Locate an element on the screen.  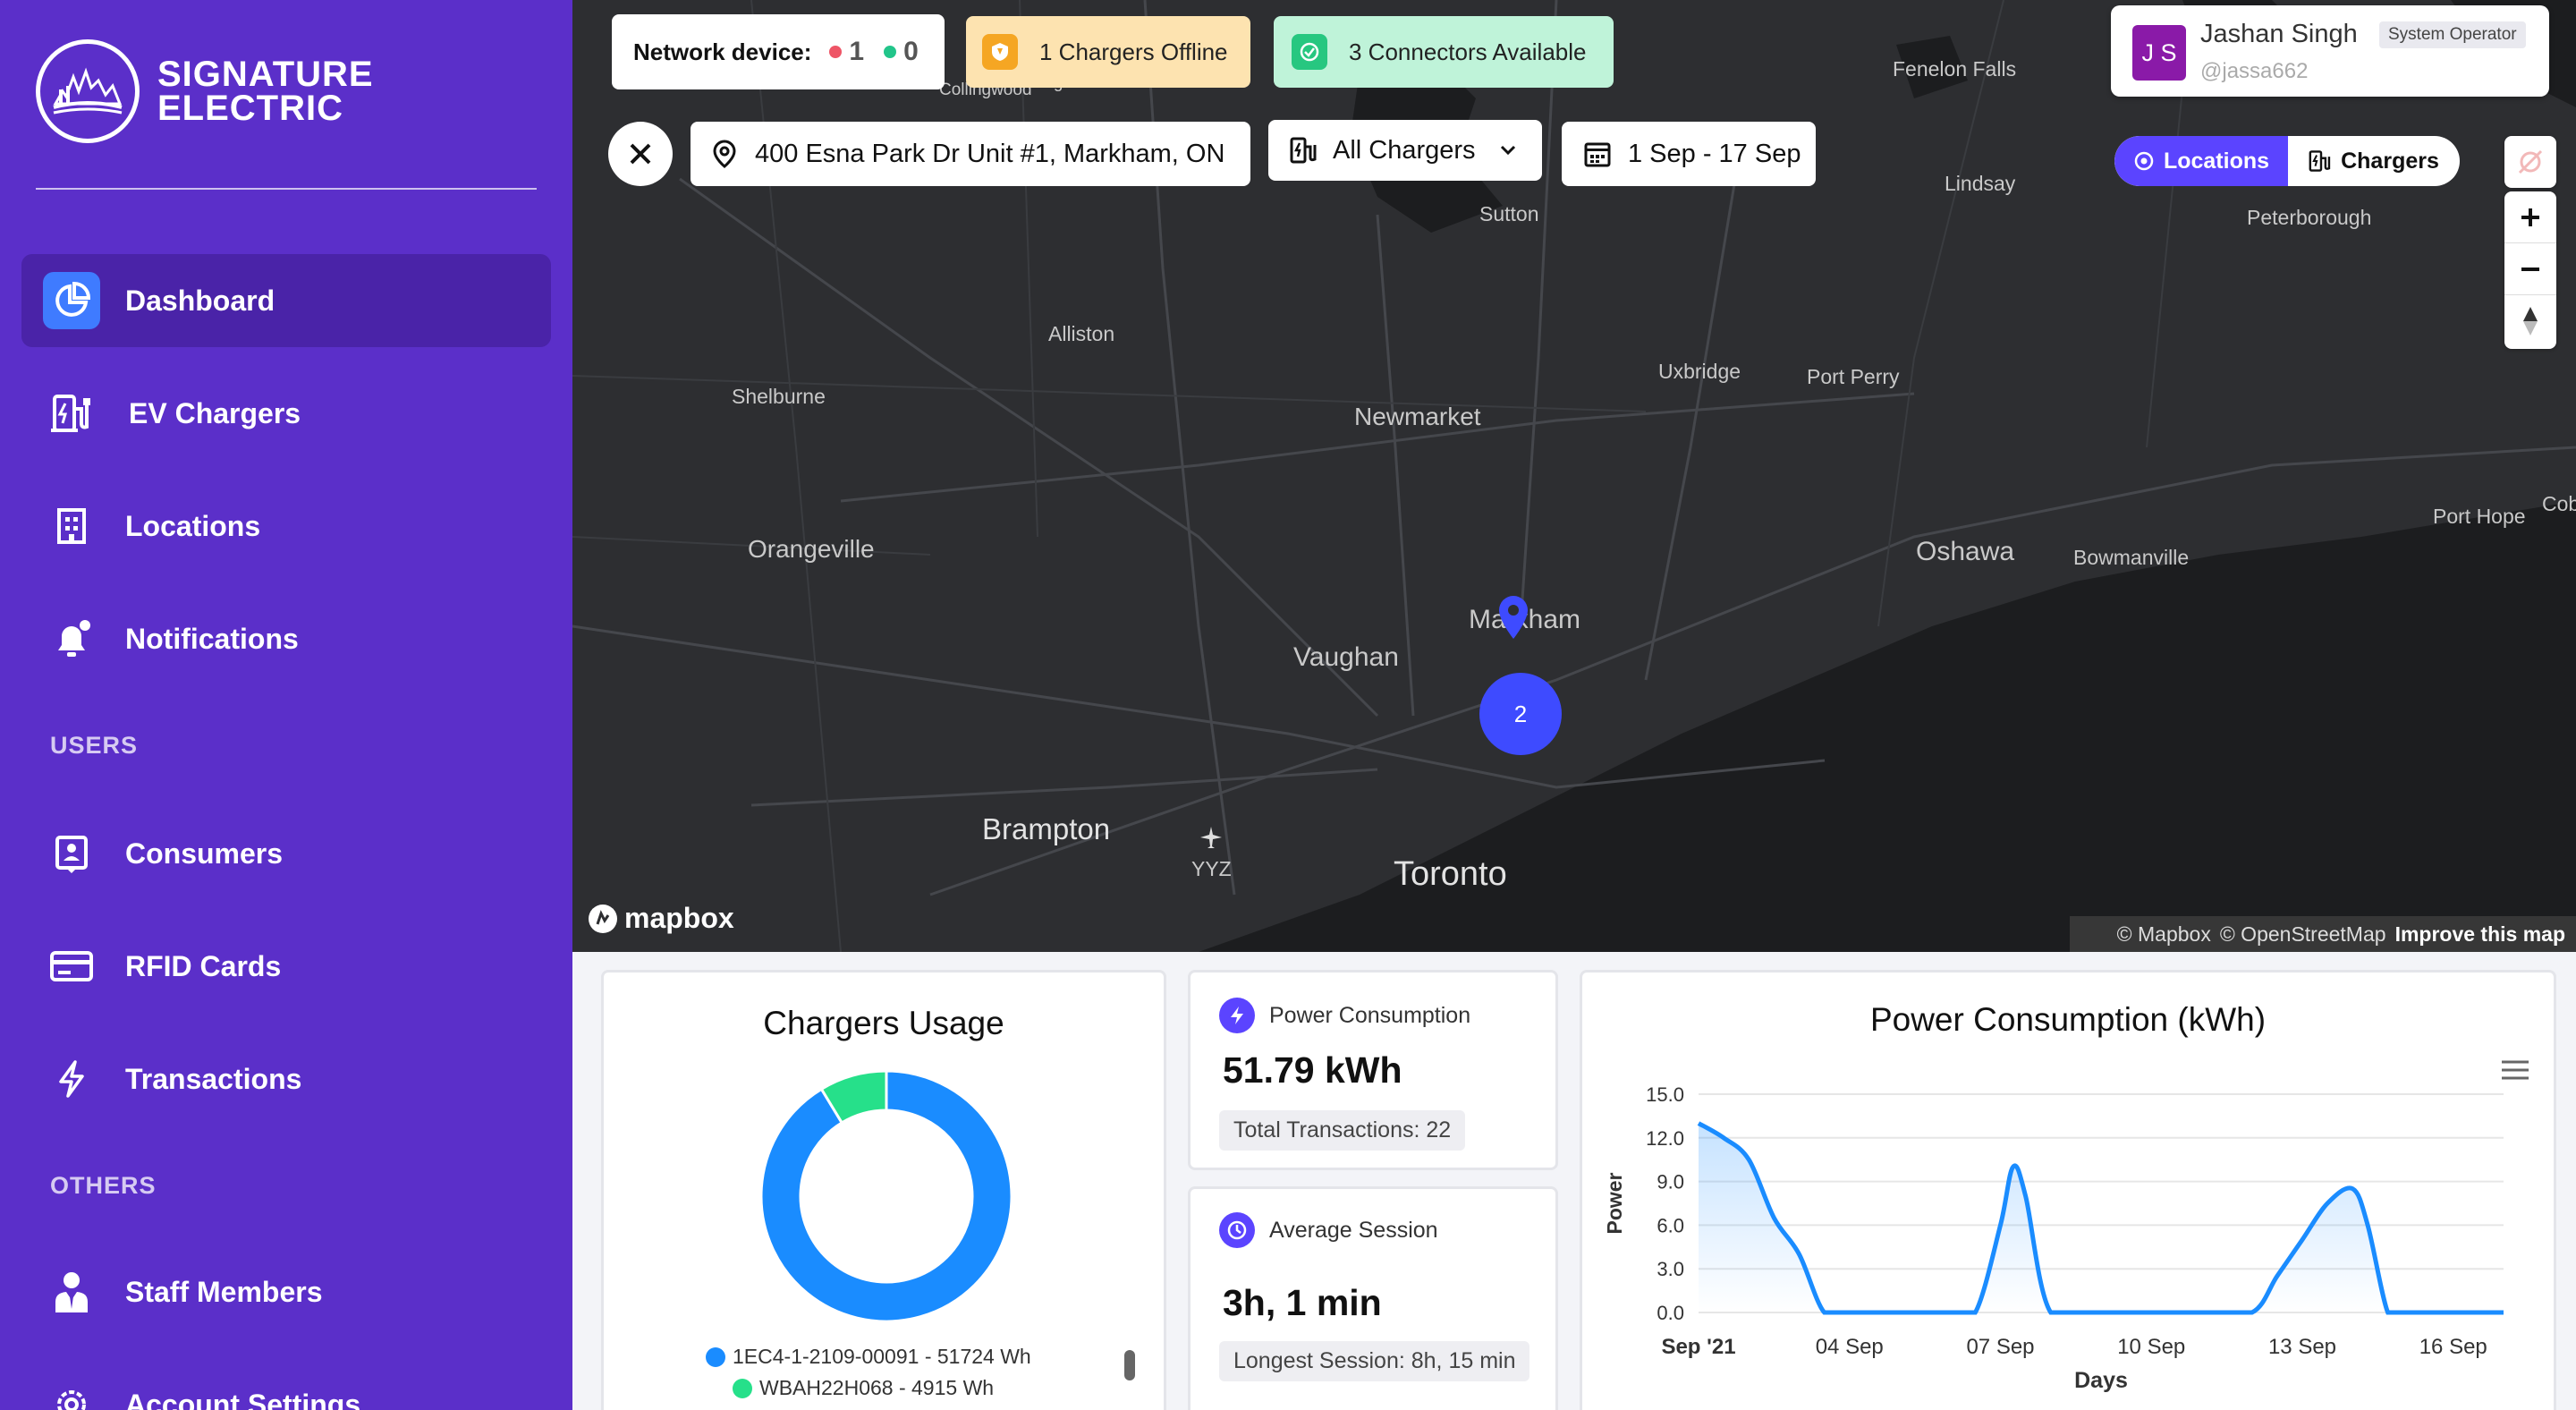
compass-icon is located at coordinates (2530, 321).